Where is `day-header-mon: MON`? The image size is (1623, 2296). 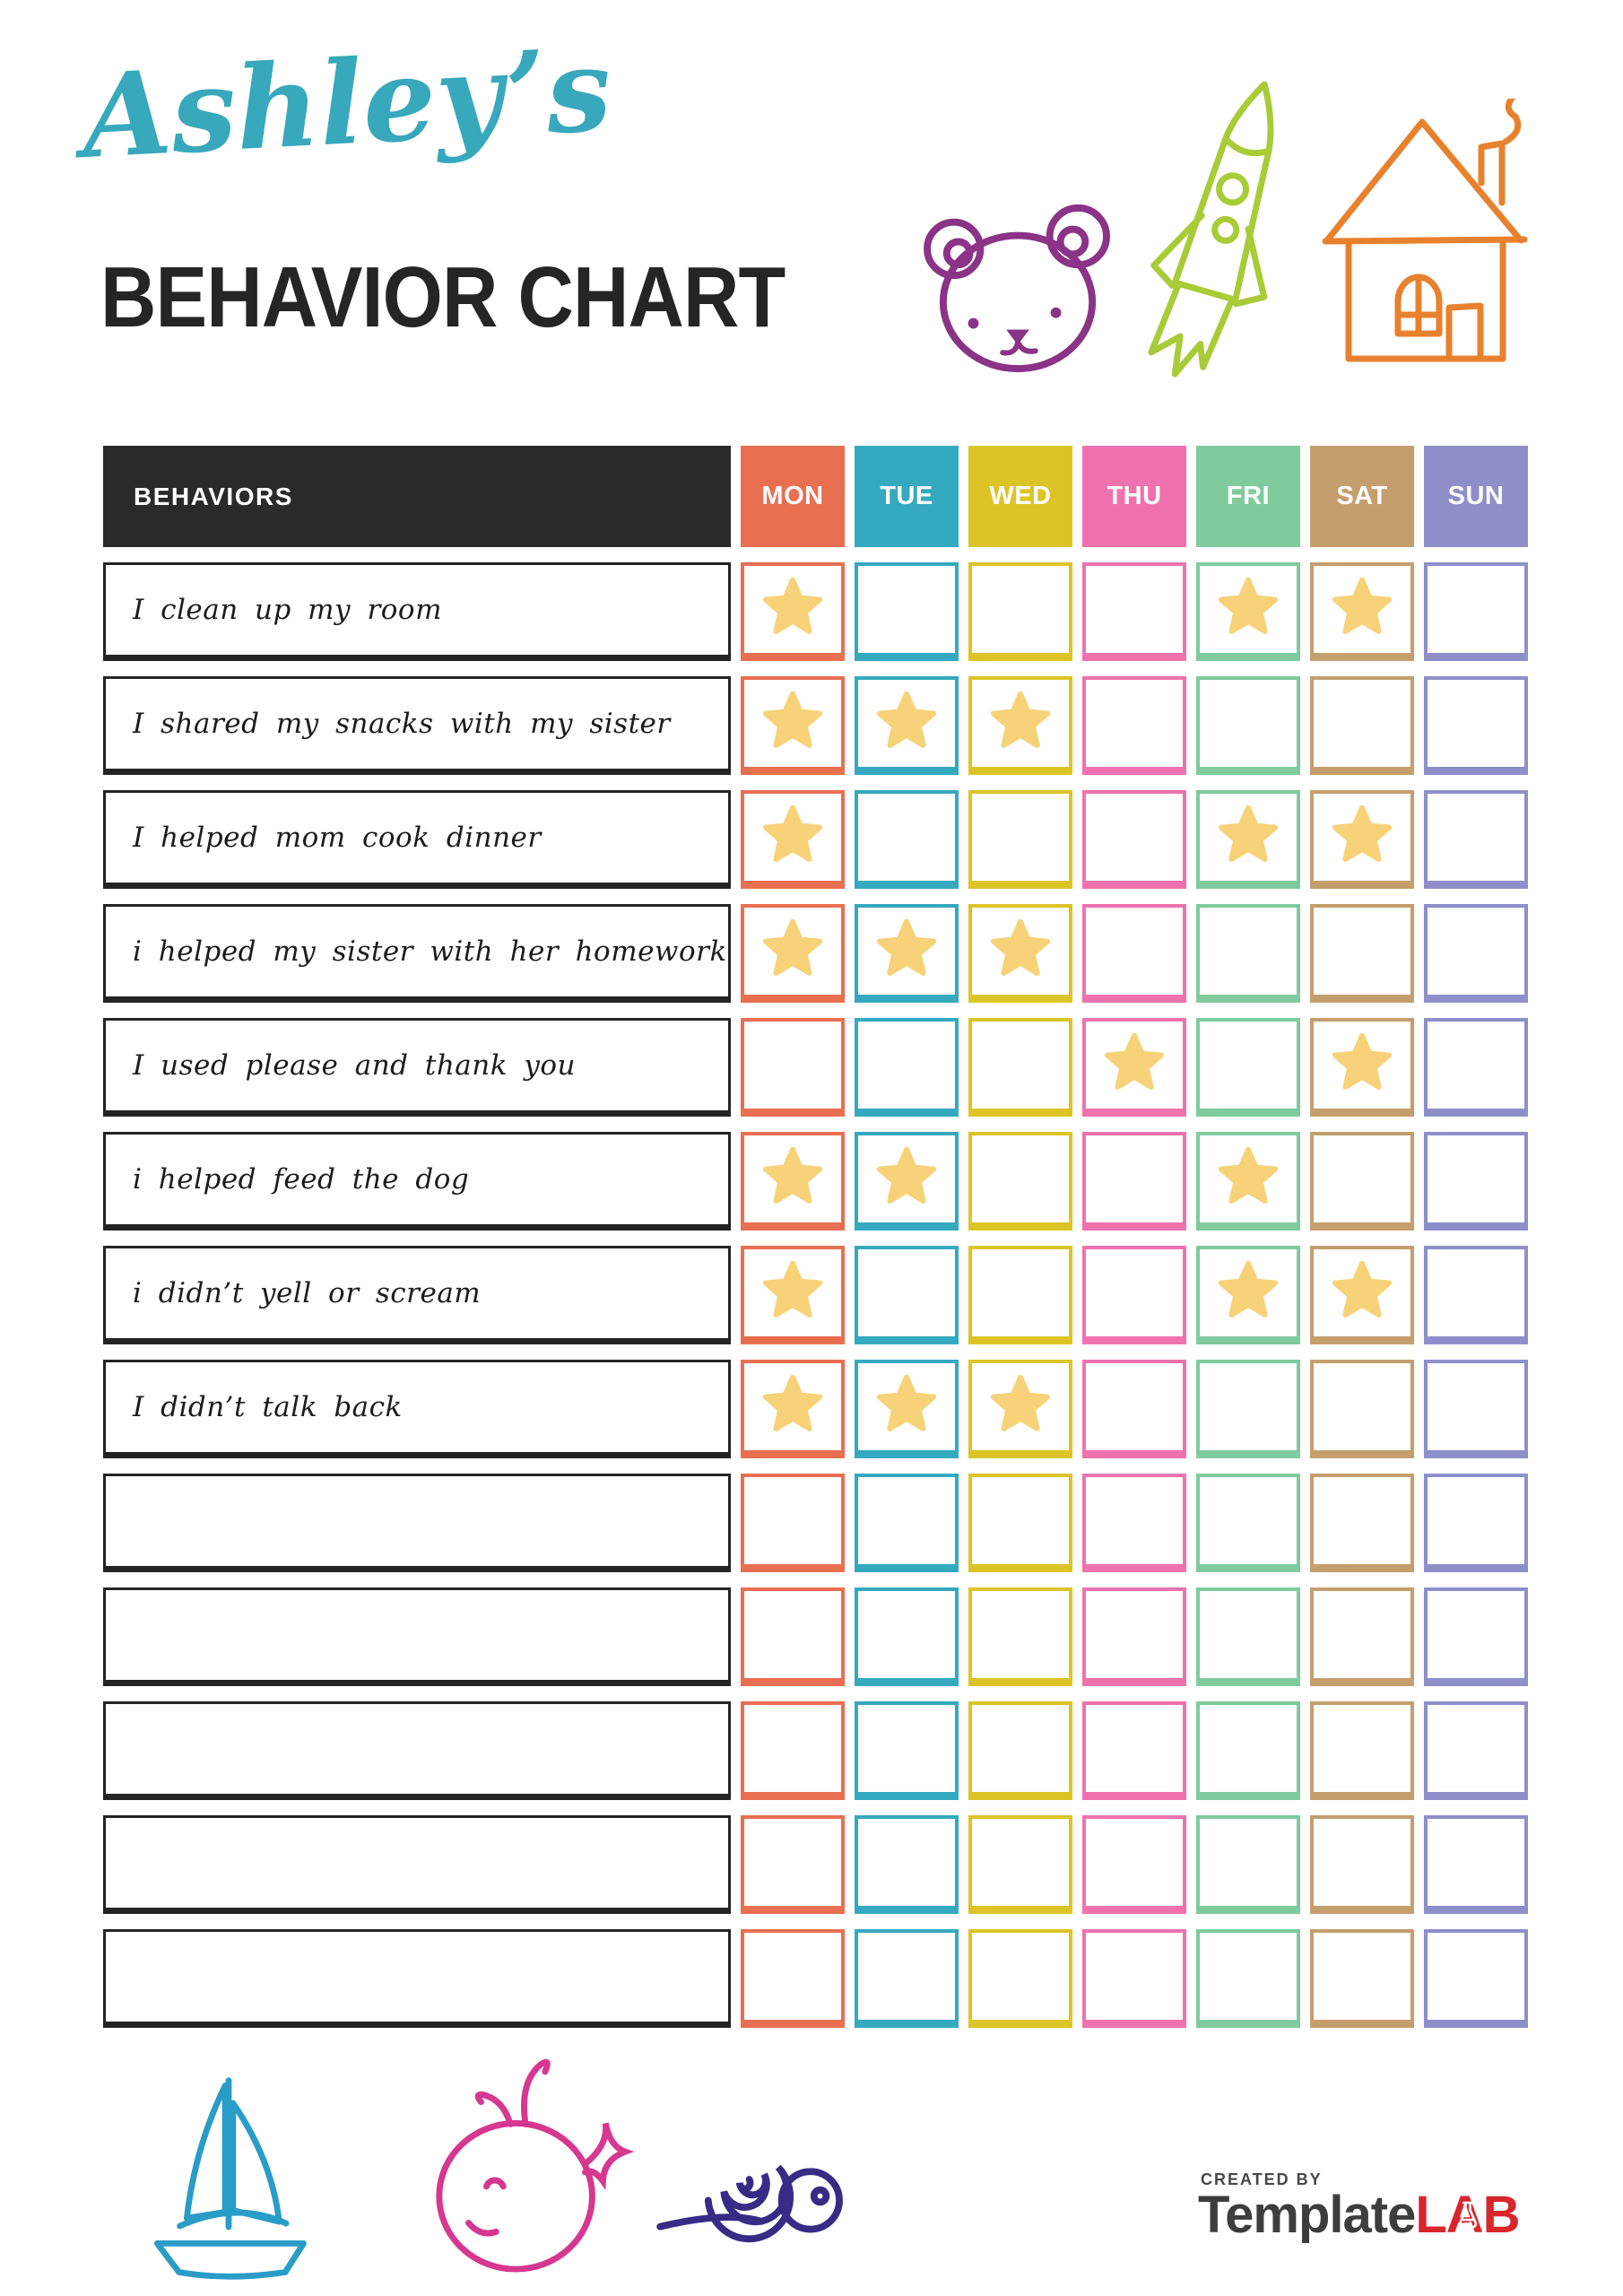 day-header-mon: MON is located at coordinates (793, 496).